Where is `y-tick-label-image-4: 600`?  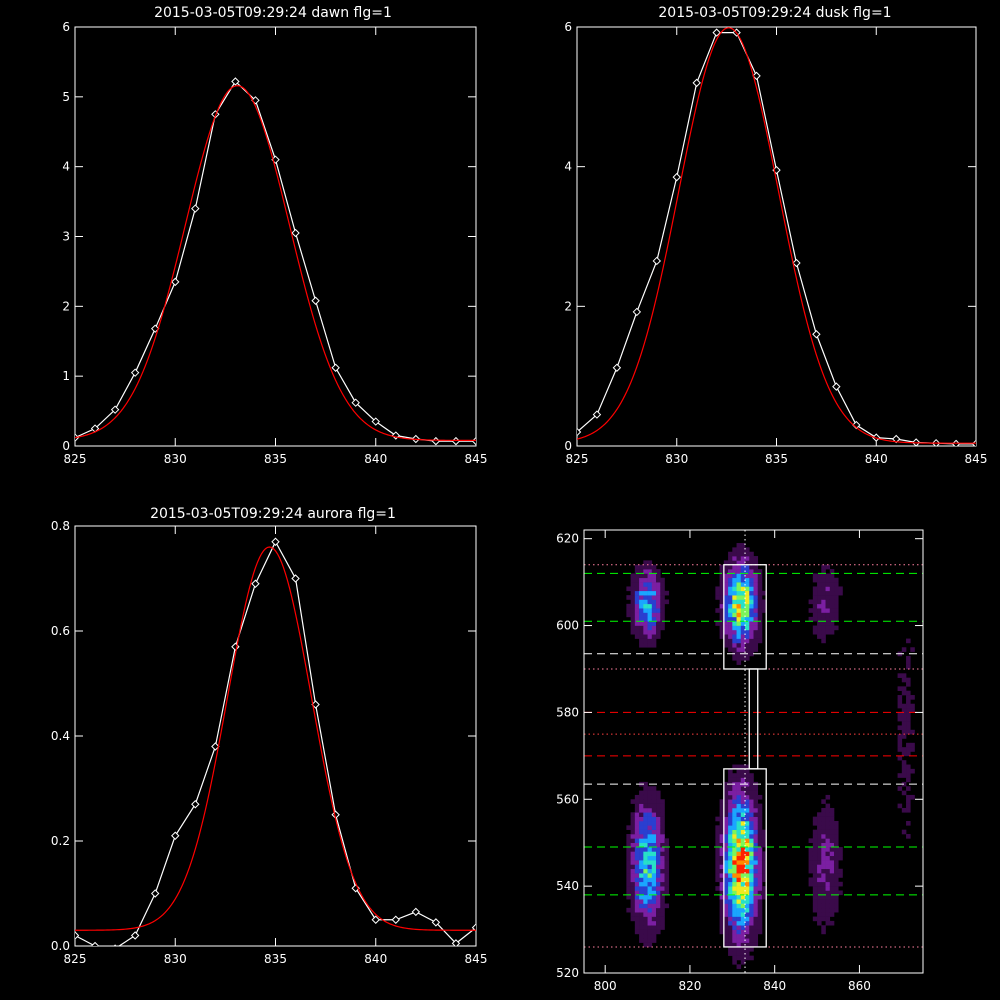 y-tick-label-image-4: 600 is located at coordinates (567, 626).